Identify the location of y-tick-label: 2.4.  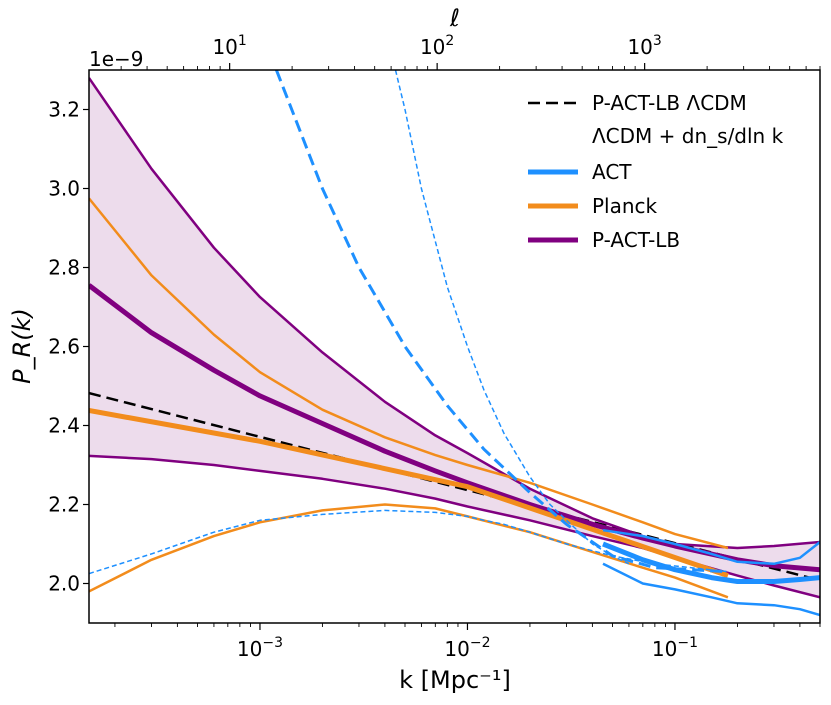
(64, 426).